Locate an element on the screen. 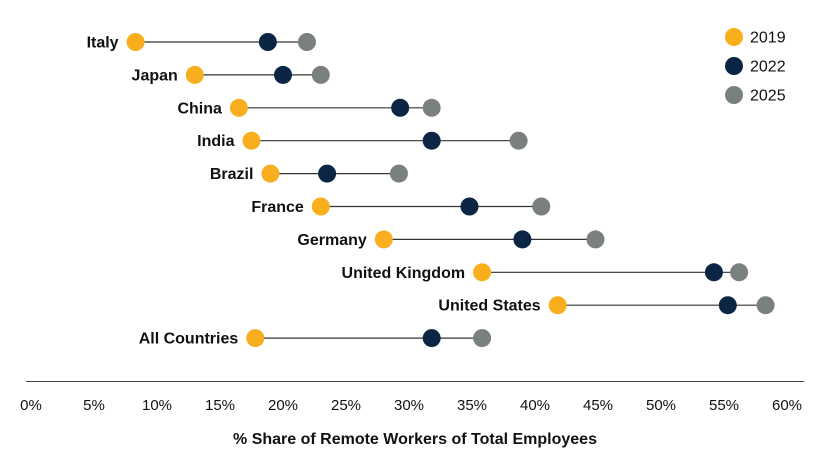  x-tick-label: 45% is located at coordinates (598, 405).